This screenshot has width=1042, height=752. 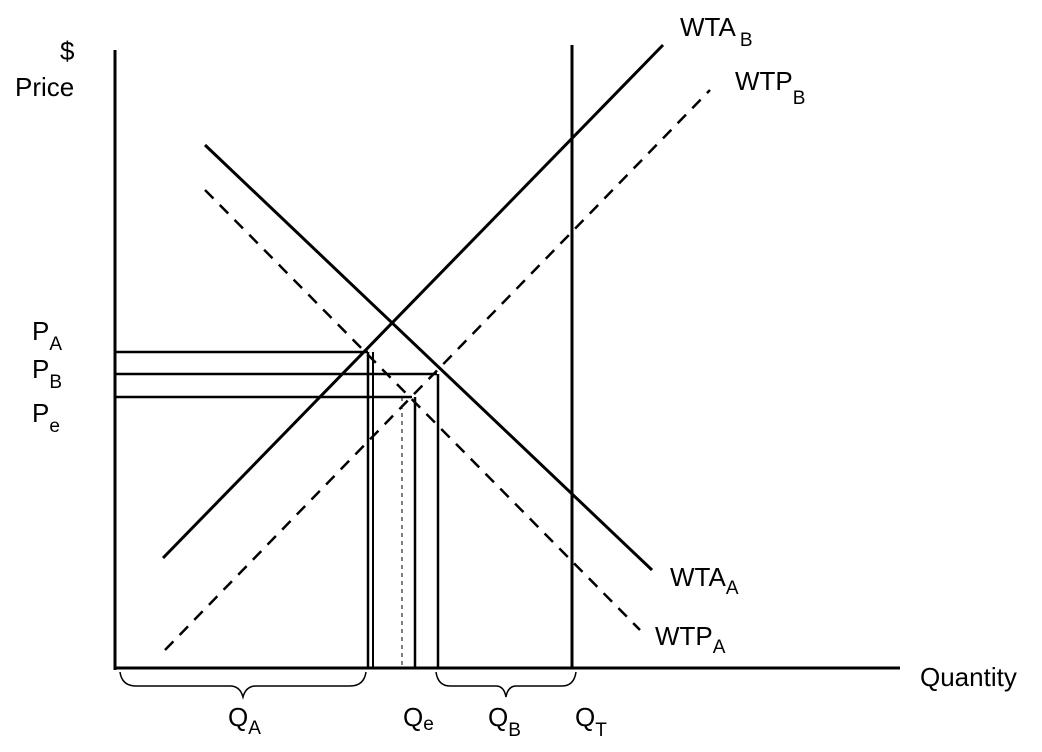 I want to click on curve-label: WTPB, so click(x=770, y=87).